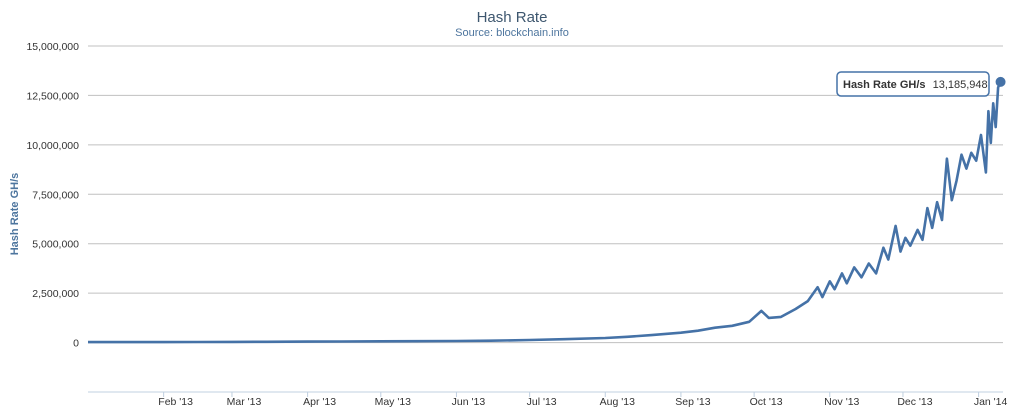  I want to click on tooltip: Hash Rate GH/s 13,185,948, so click(913, 84).